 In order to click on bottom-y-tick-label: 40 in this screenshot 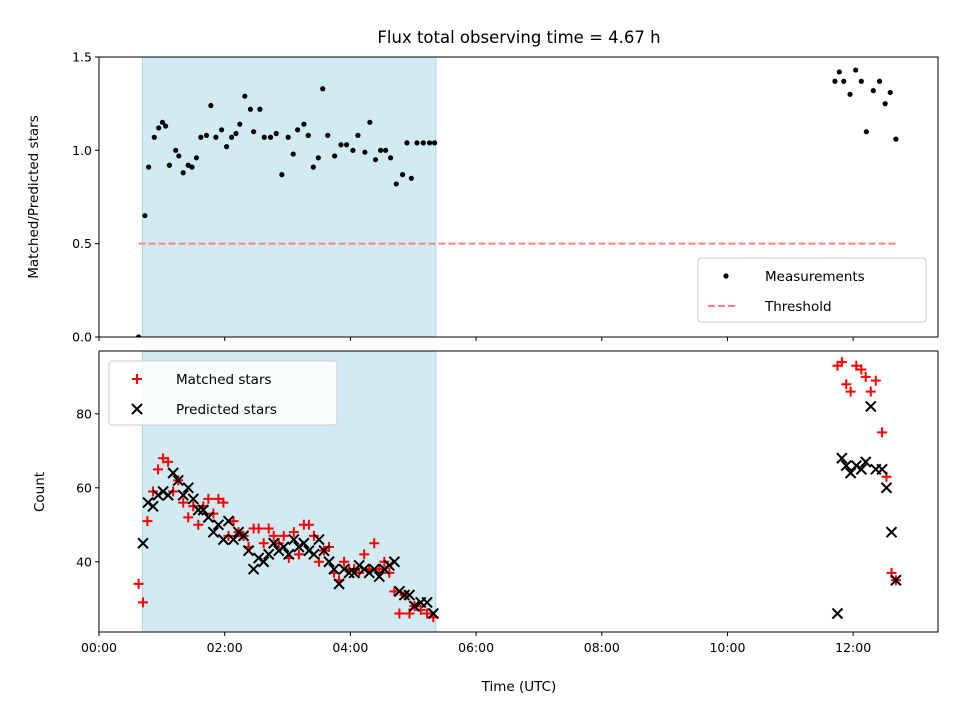, I will do `click(84, 561)`.